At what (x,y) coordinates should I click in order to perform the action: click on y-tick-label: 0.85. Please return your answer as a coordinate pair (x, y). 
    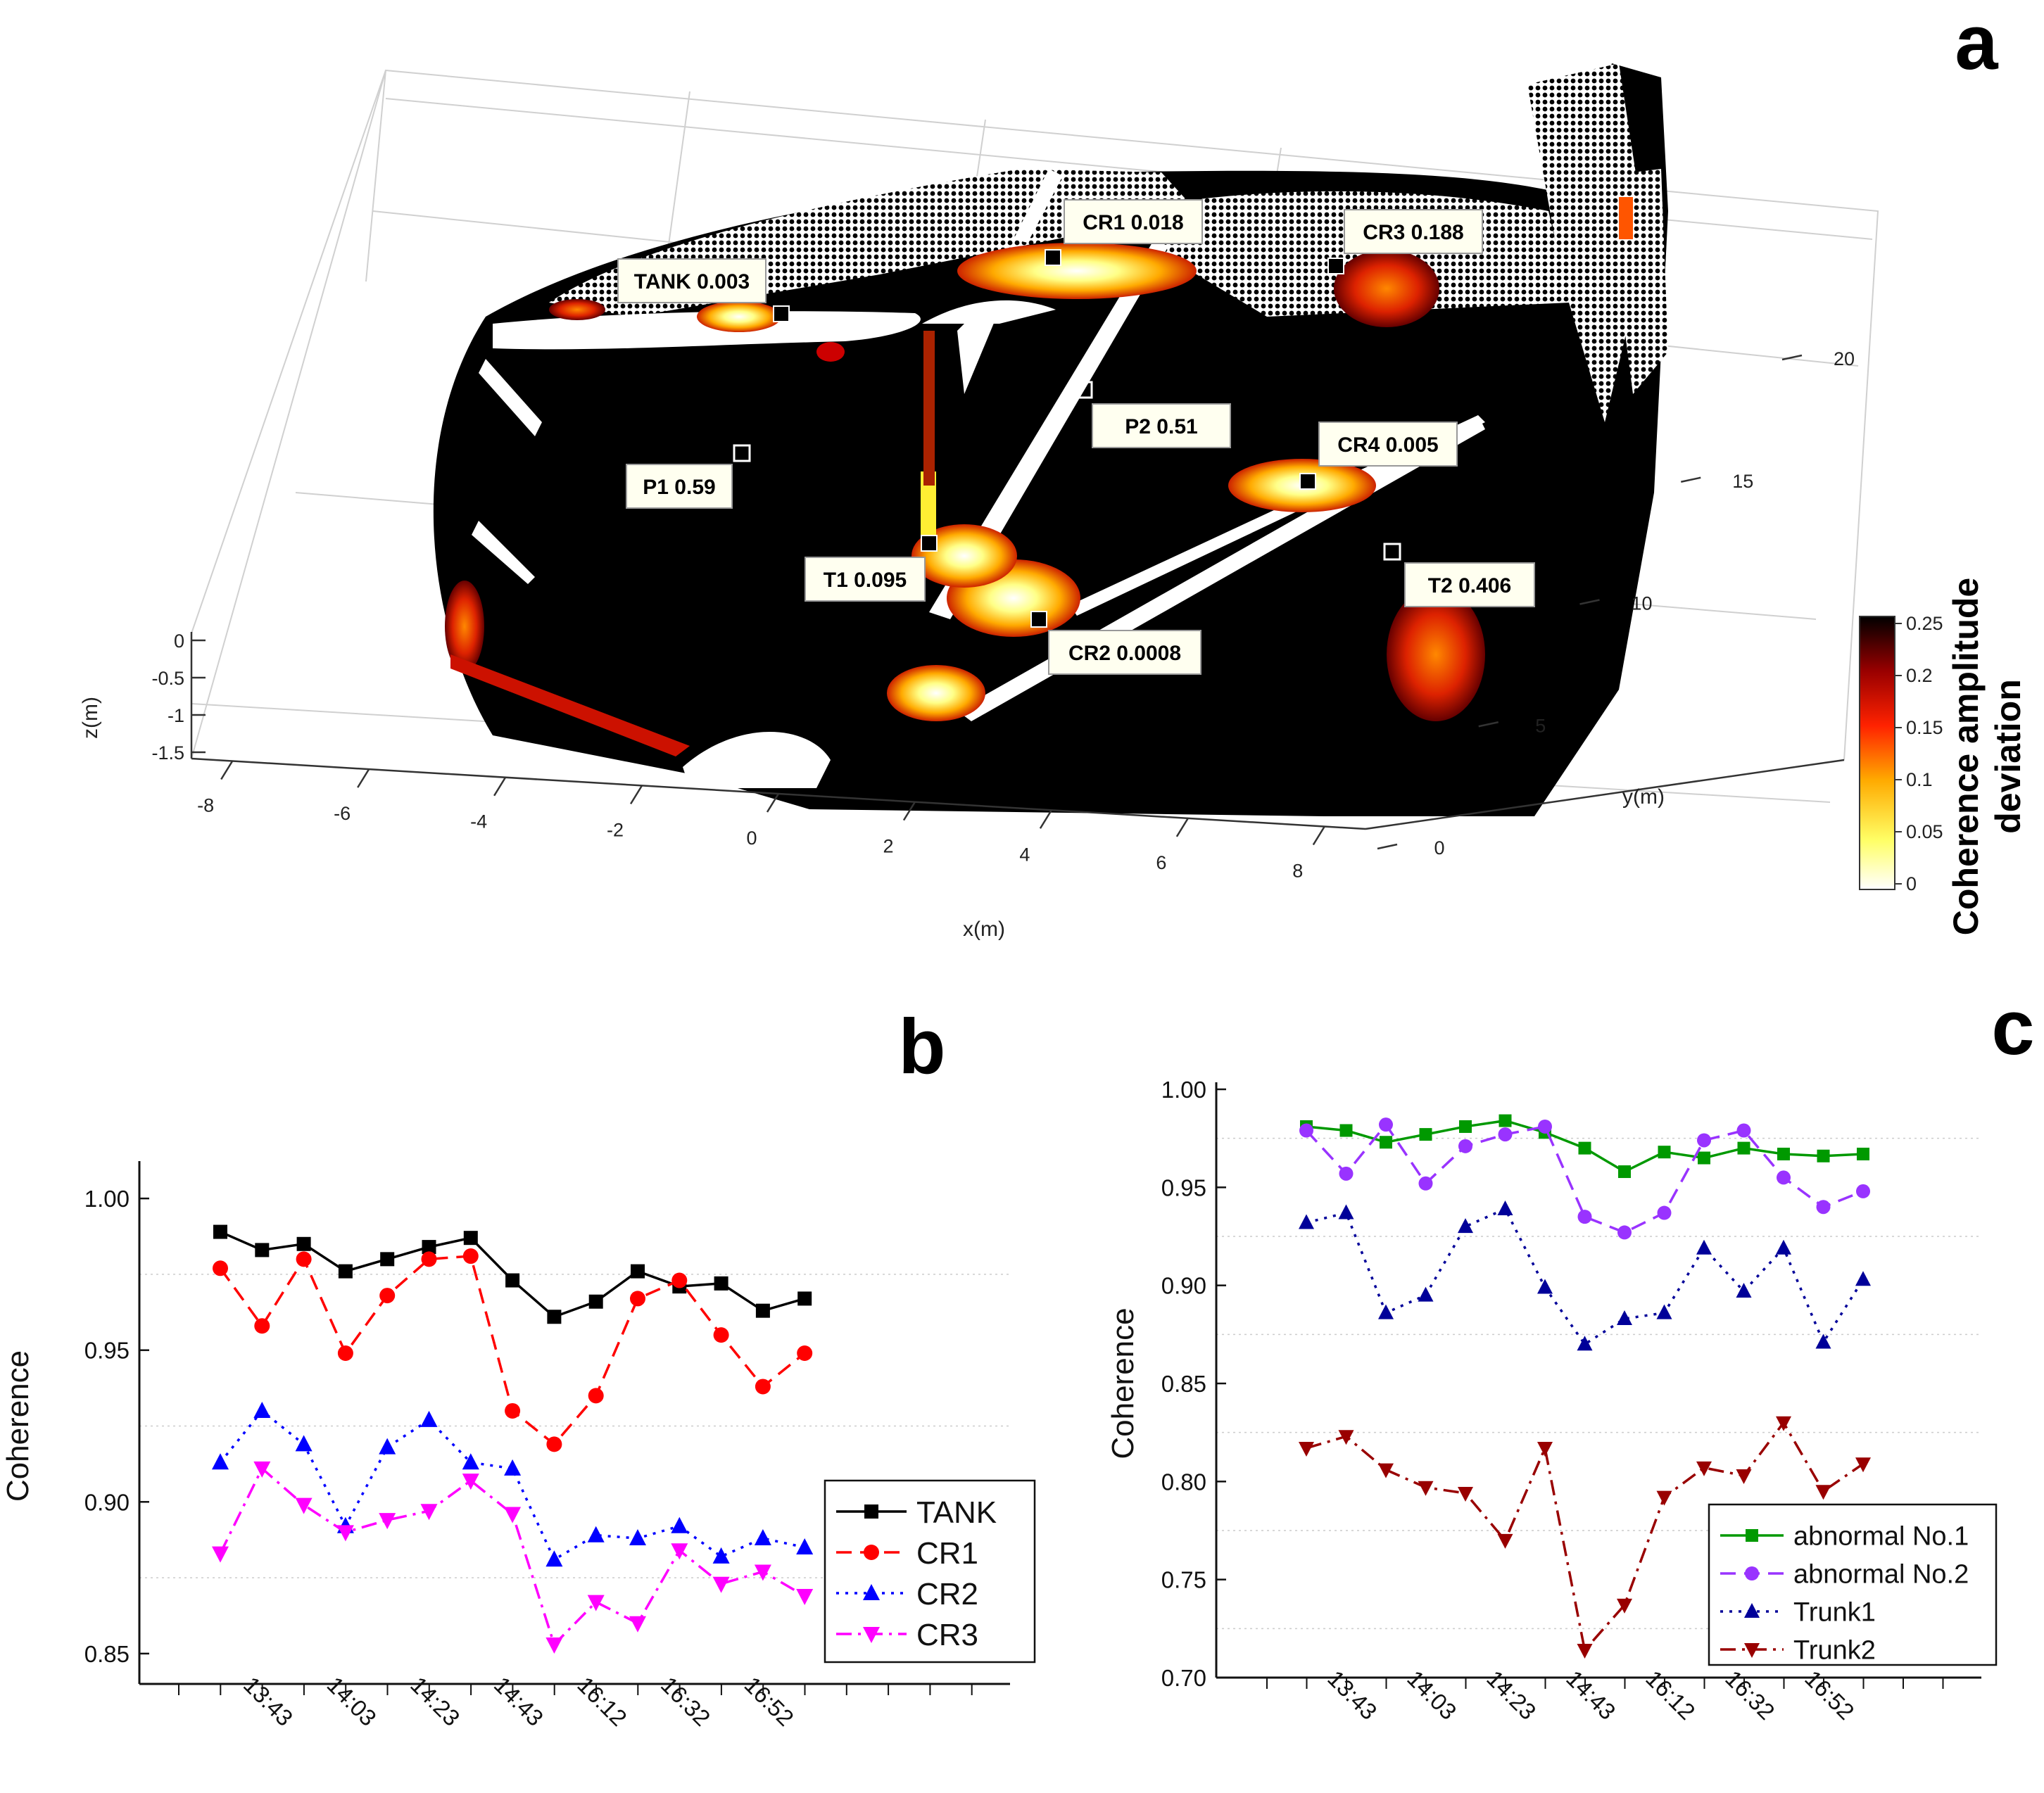
    Looking at the image, I should click on (1183, 1384).